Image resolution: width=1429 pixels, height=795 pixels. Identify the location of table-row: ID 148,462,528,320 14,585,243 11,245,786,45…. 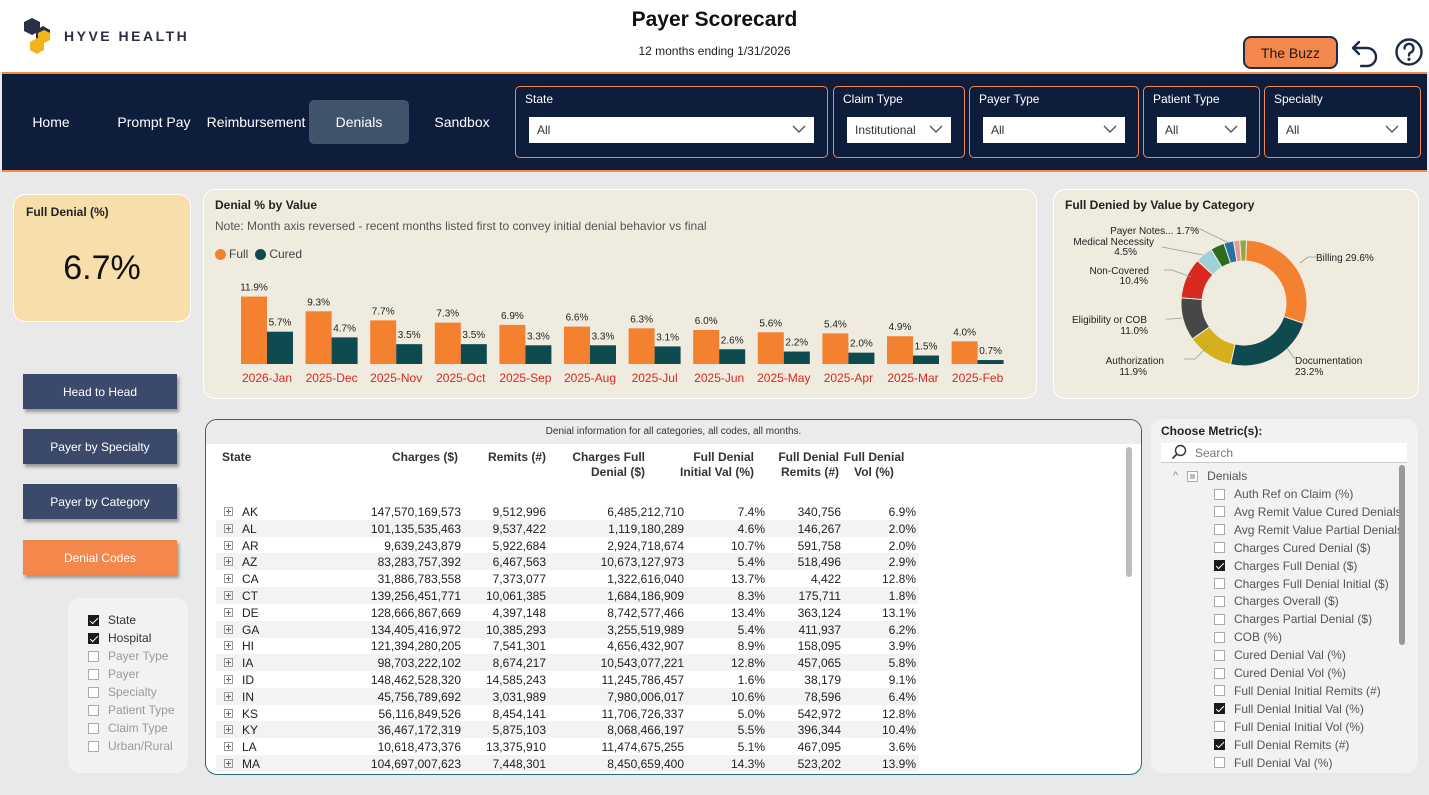
(567, 679).